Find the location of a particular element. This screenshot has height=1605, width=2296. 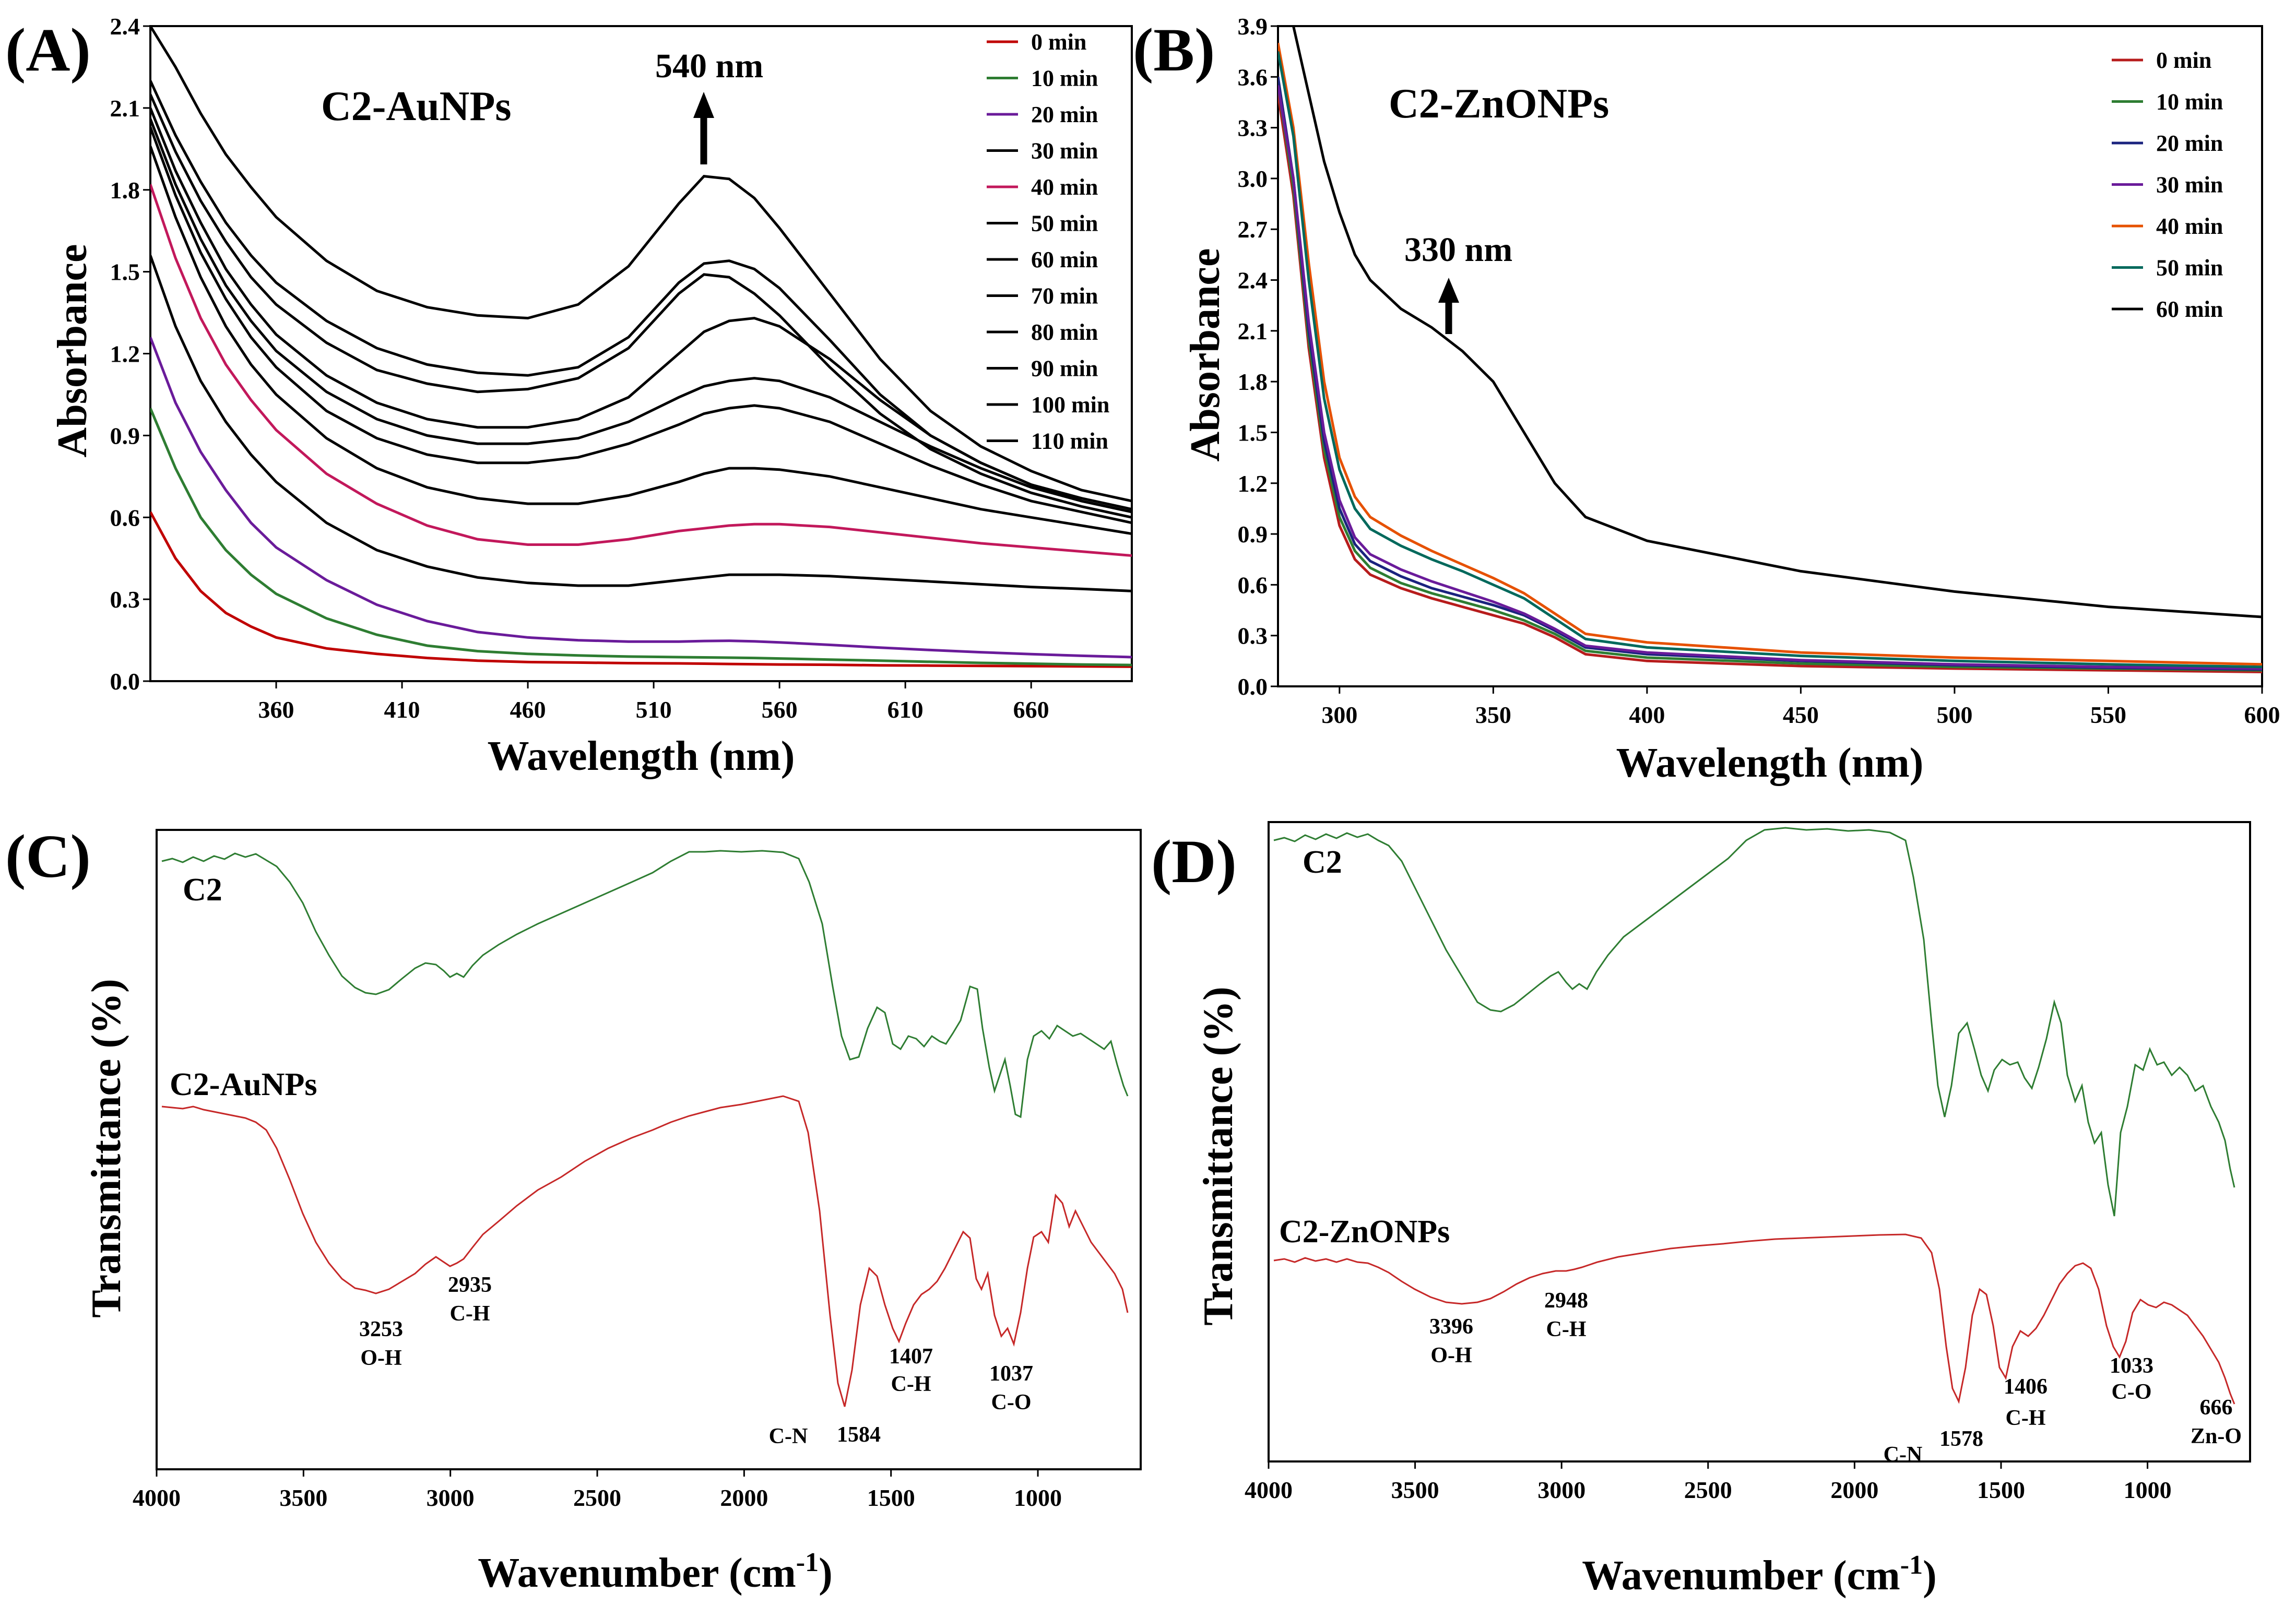

x-tick-label: 350 is located at coordinates (1493, 715).